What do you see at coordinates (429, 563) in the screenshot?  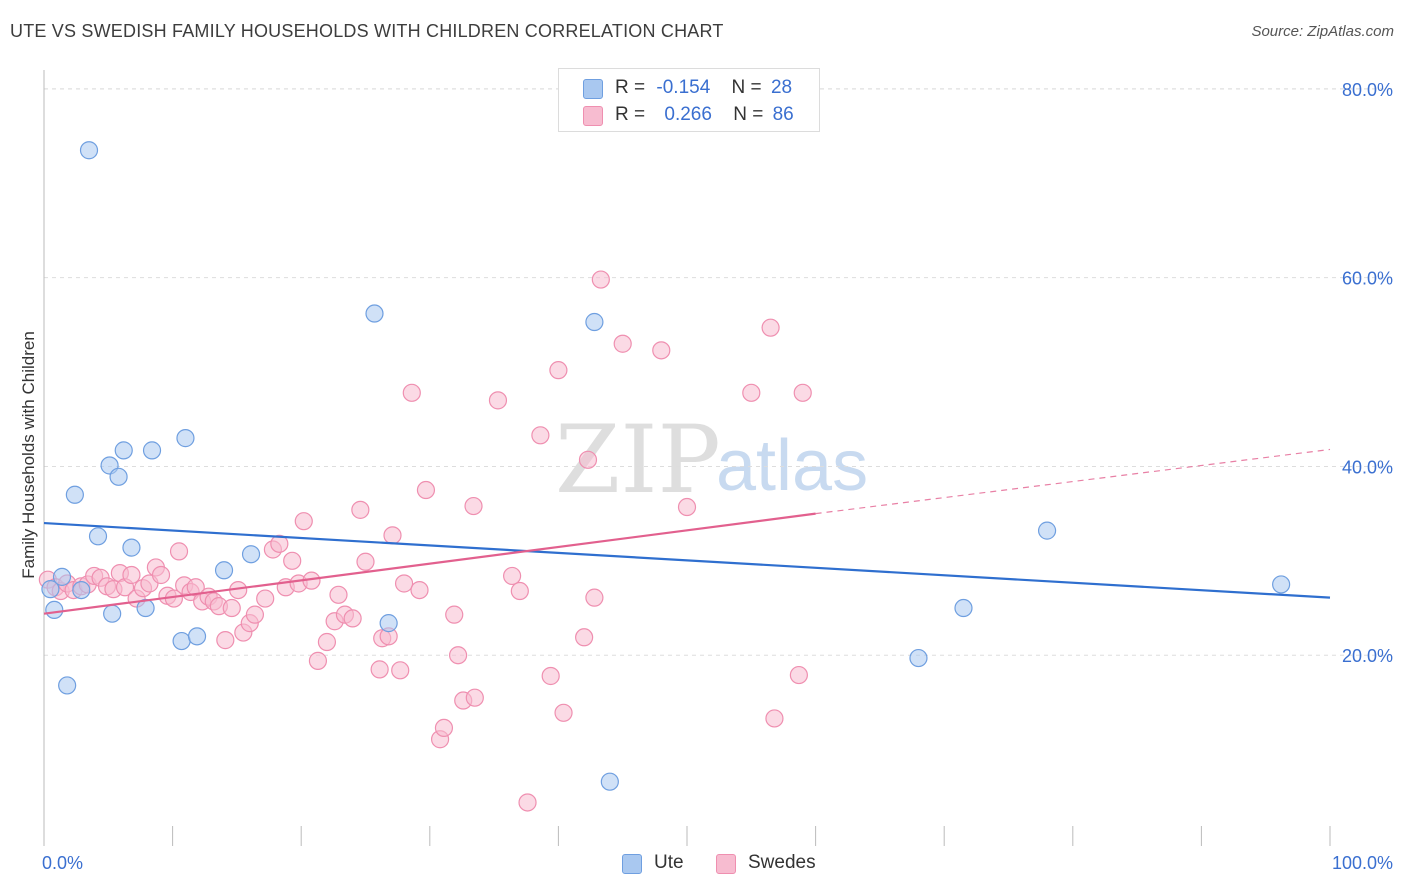 I see `swedes-trend-line` at bounding box center [429, 563].